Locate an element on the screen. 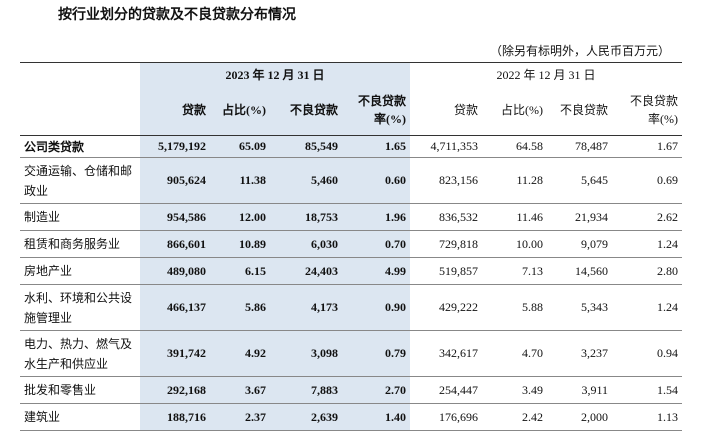 The height and width of the screenshot is (439, 710). row-label: 建筑业 is located at coordinates (80, 417).